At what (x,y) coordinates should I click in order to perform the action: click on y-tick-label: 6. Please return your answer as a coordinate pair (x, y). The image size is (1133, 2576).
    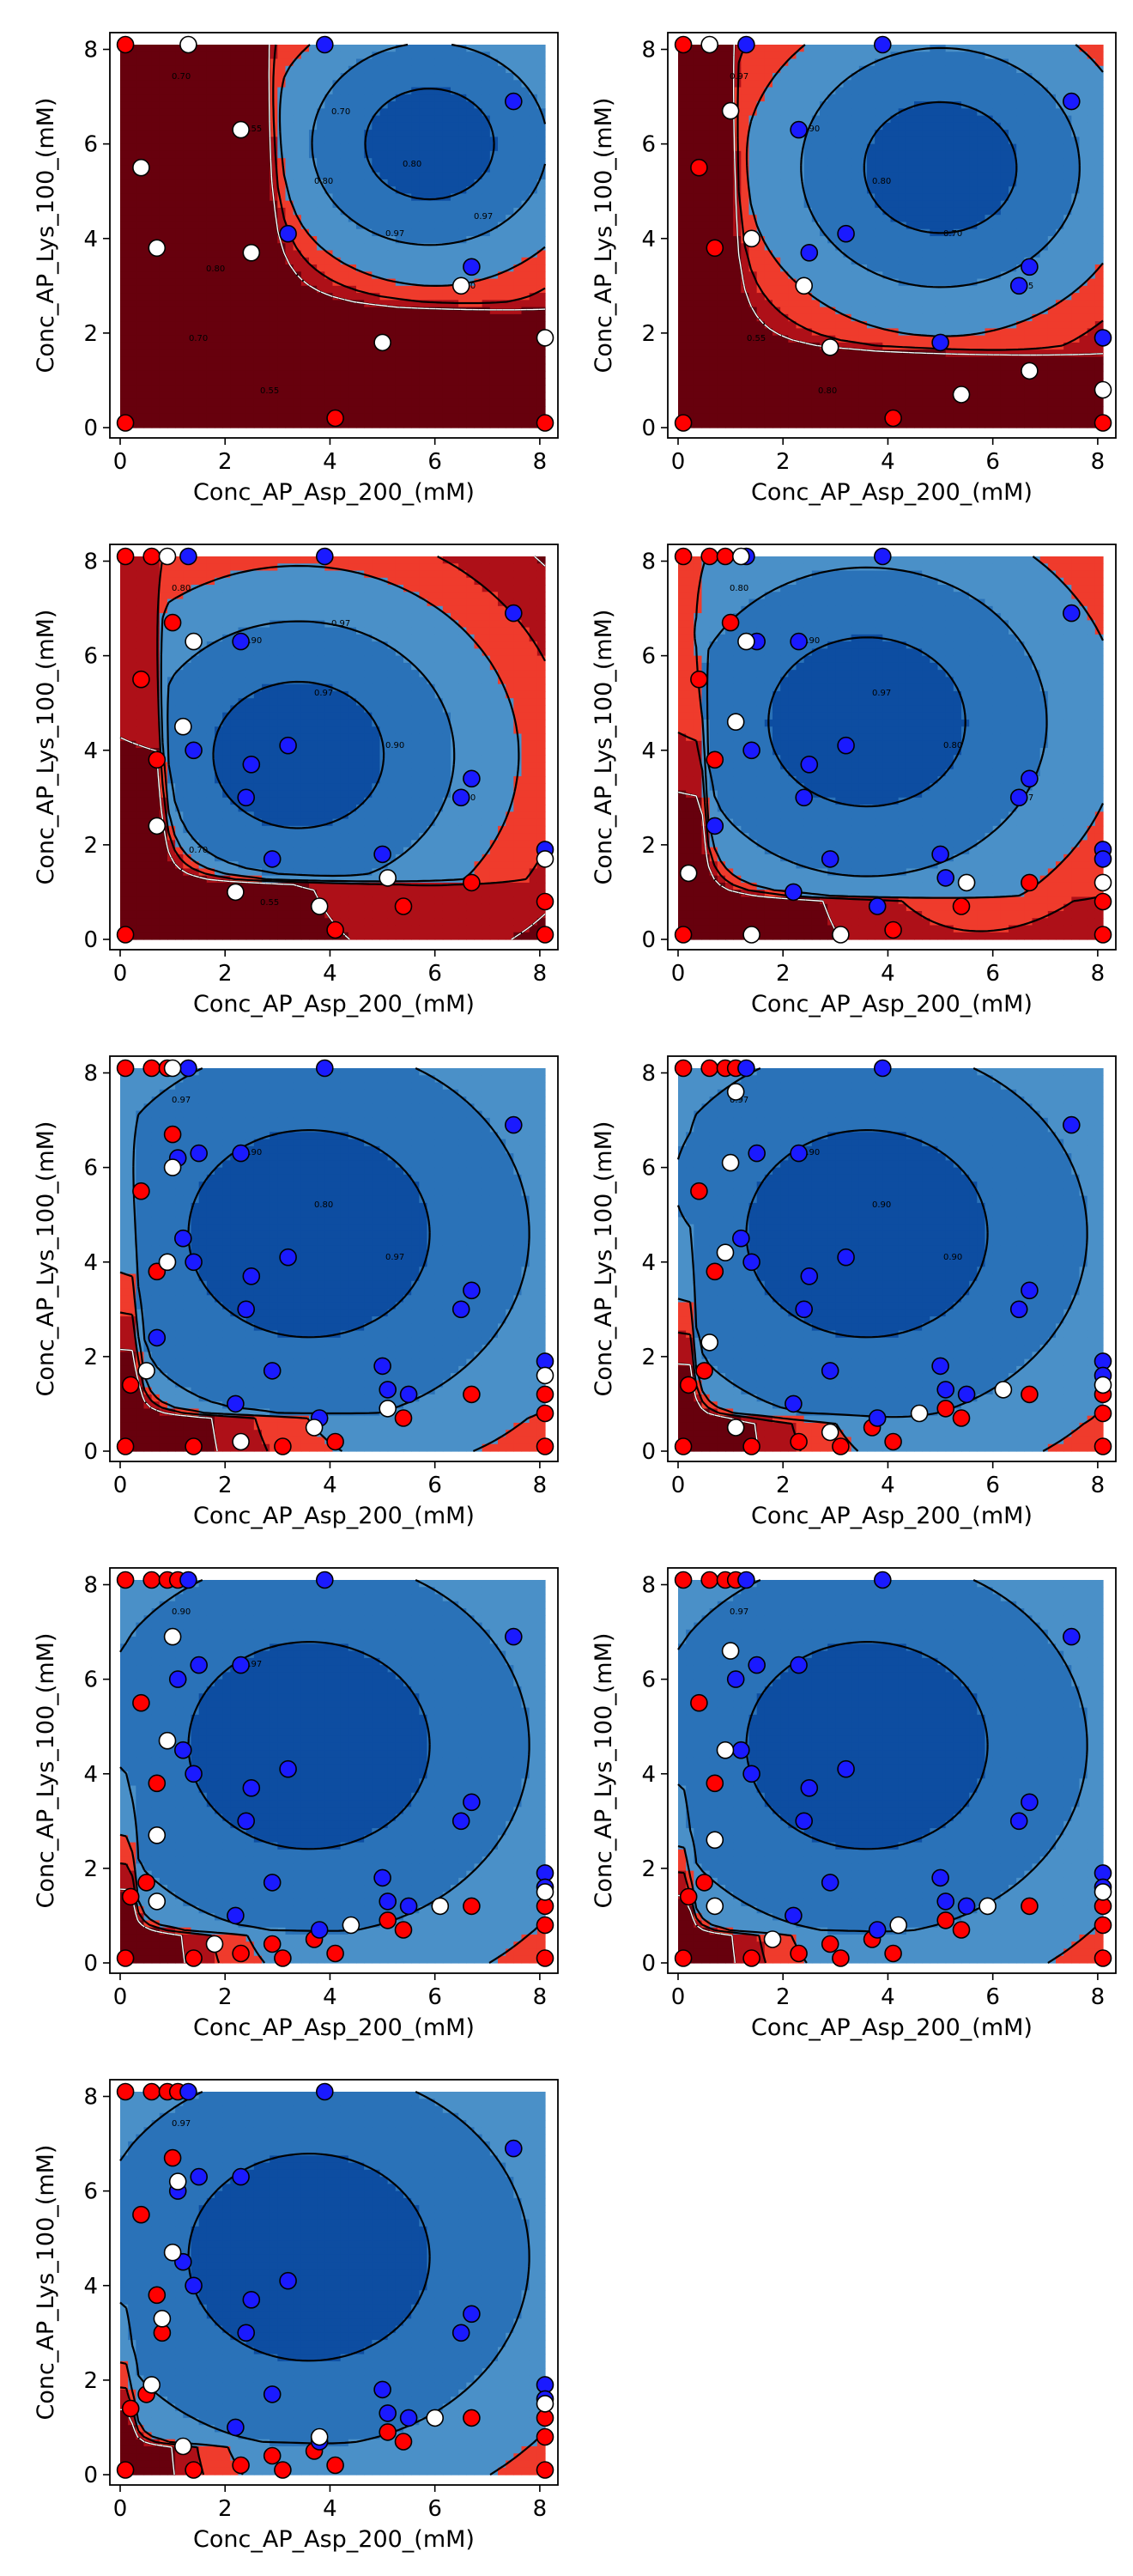
    Looking at the image, I should click on (648, 145).